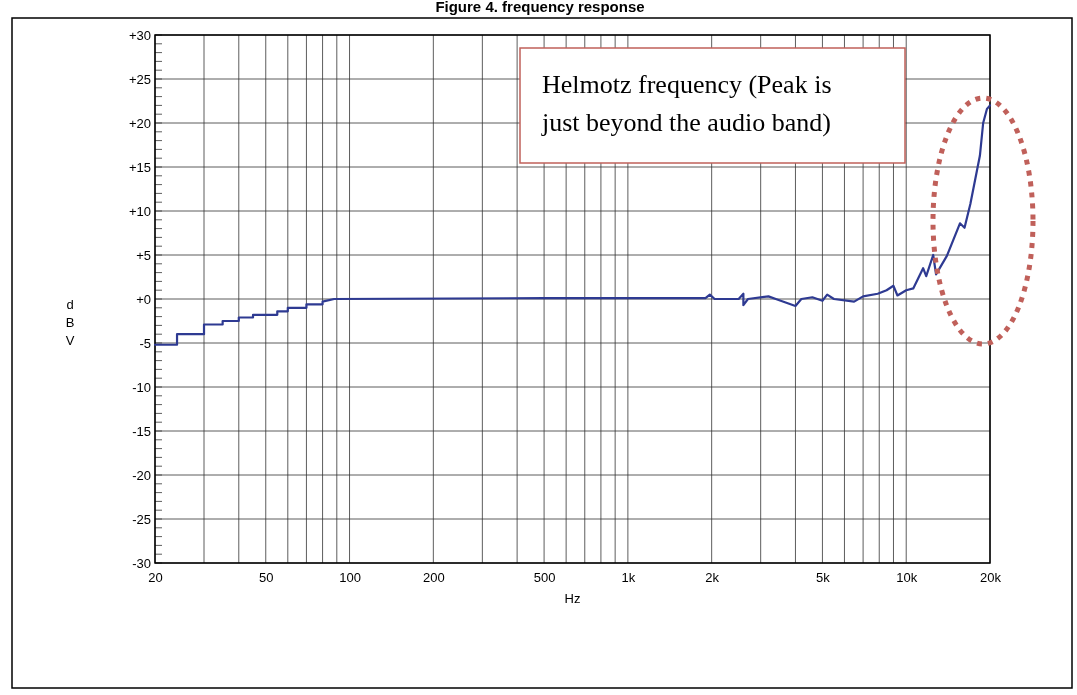  What do you see at coordinates (141, 563) in the screenshot?
I see `y-tick-label: -30` at bounding box center [141, 563].